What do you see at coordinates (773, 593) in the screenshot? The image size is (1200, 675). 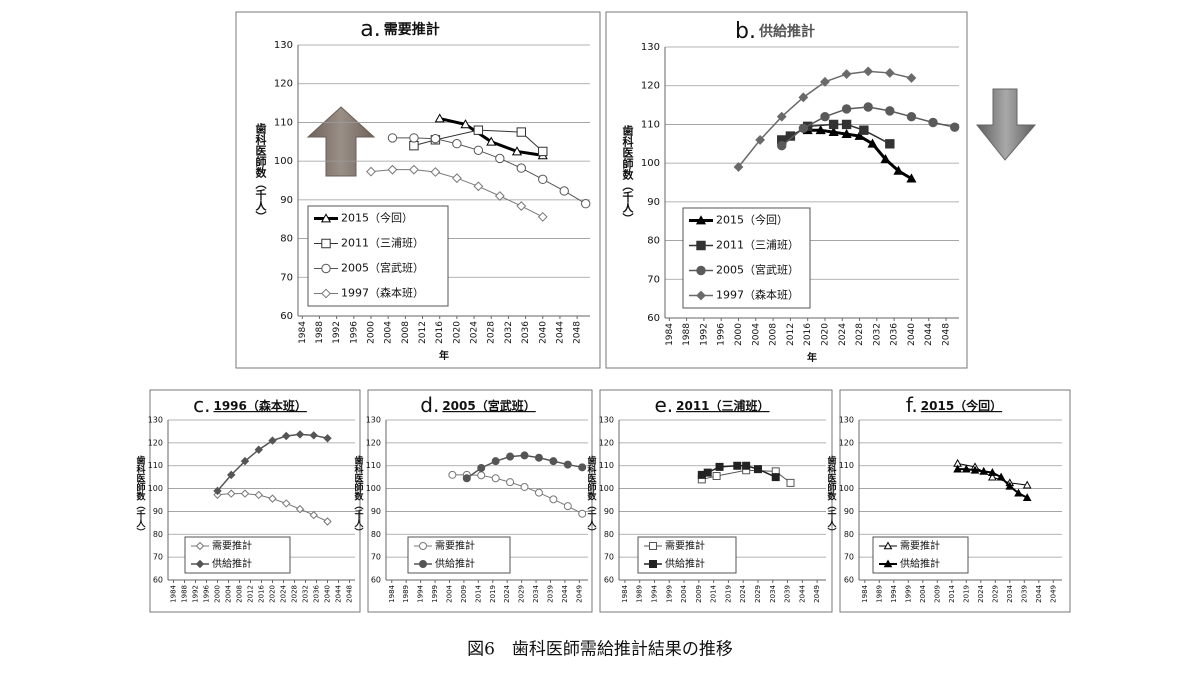 I see `x-tick-label: 2034` at bounding box center [773, 593].